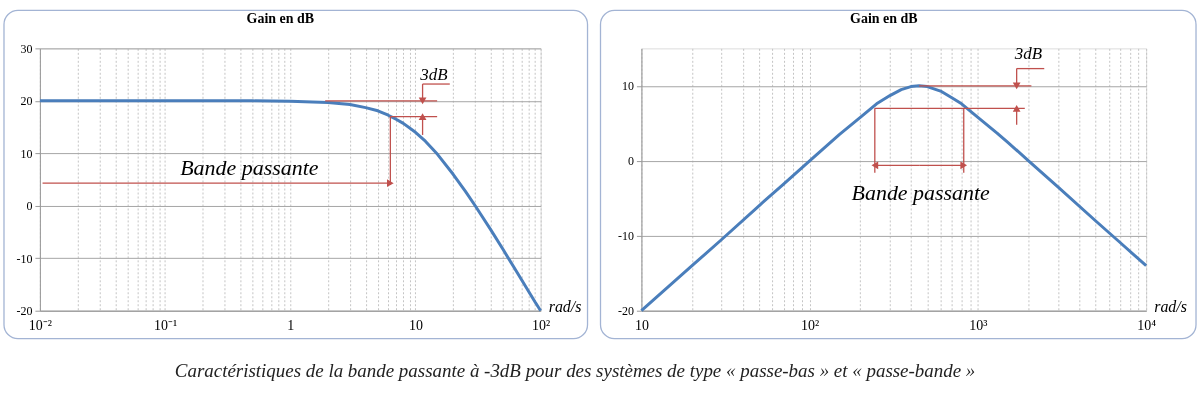 The image size is (1200, 401). I want to click on text: Caractéristiques de la bande passante à -3dB pour des systèmes de type « passe-bas » et « passe-bande », so click(575, 370).